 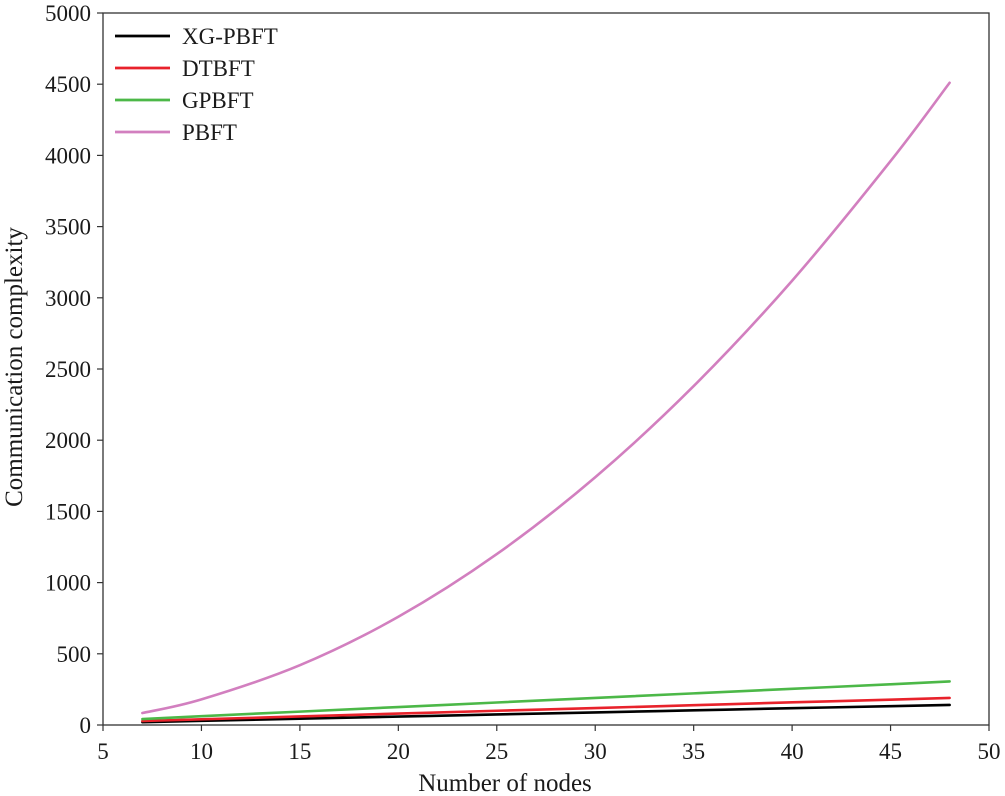 What do you see at coordinates (693, 751) in the screenshot?
I see `x-tick-label: 35` at bounding box center [693, 751].